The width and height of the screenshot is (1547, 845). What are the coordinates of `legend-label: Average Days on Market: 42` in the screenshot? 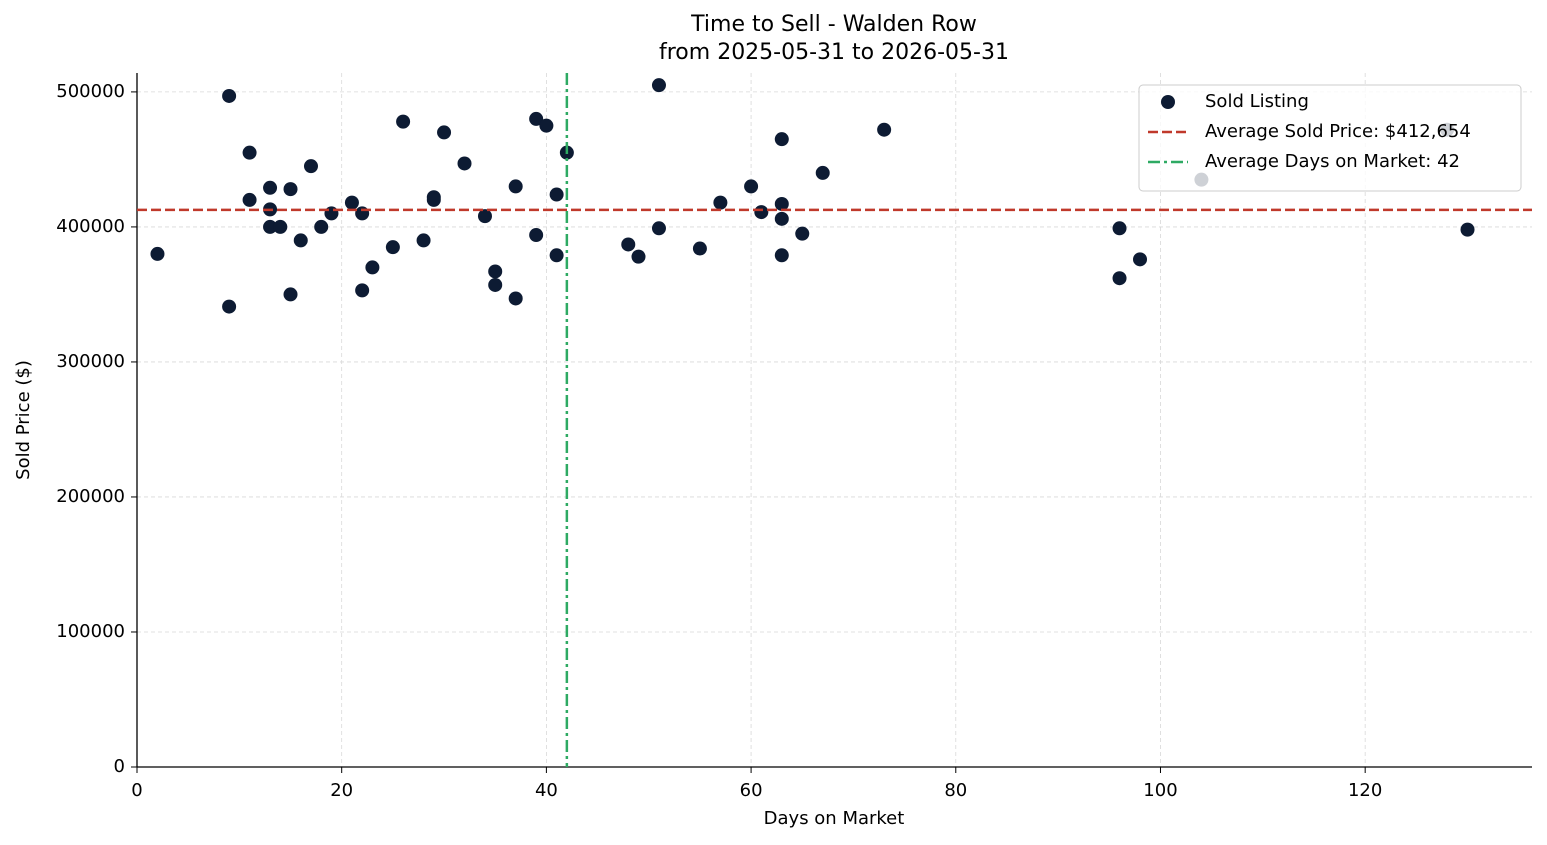 It's located at (1332, 161).